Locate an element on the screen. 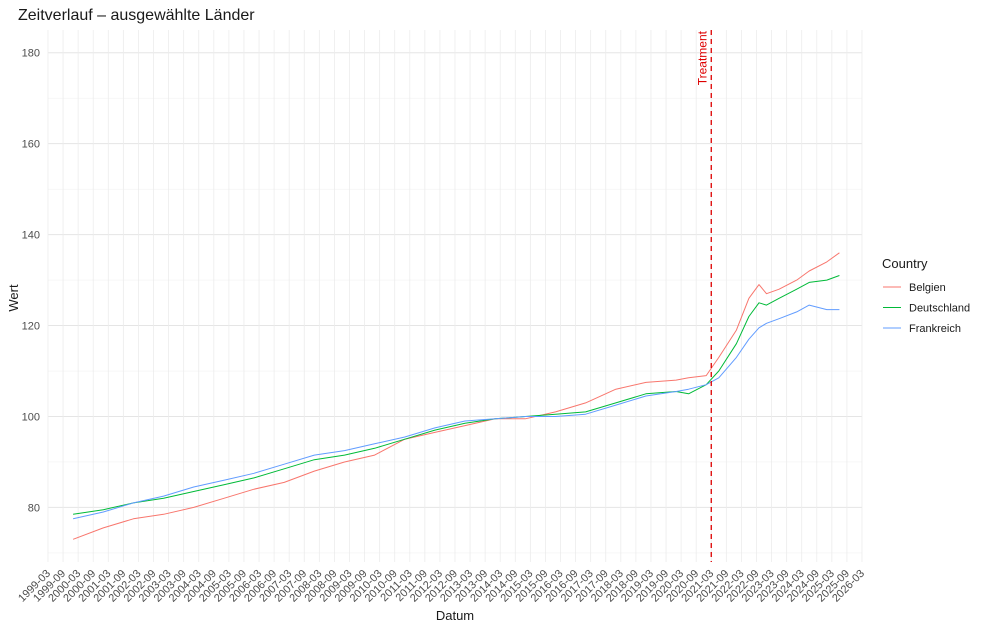 The image size is (983, 629). chart-title: Zeitverlauf – ausgewählte Länder is located at coordinates (136, 15).